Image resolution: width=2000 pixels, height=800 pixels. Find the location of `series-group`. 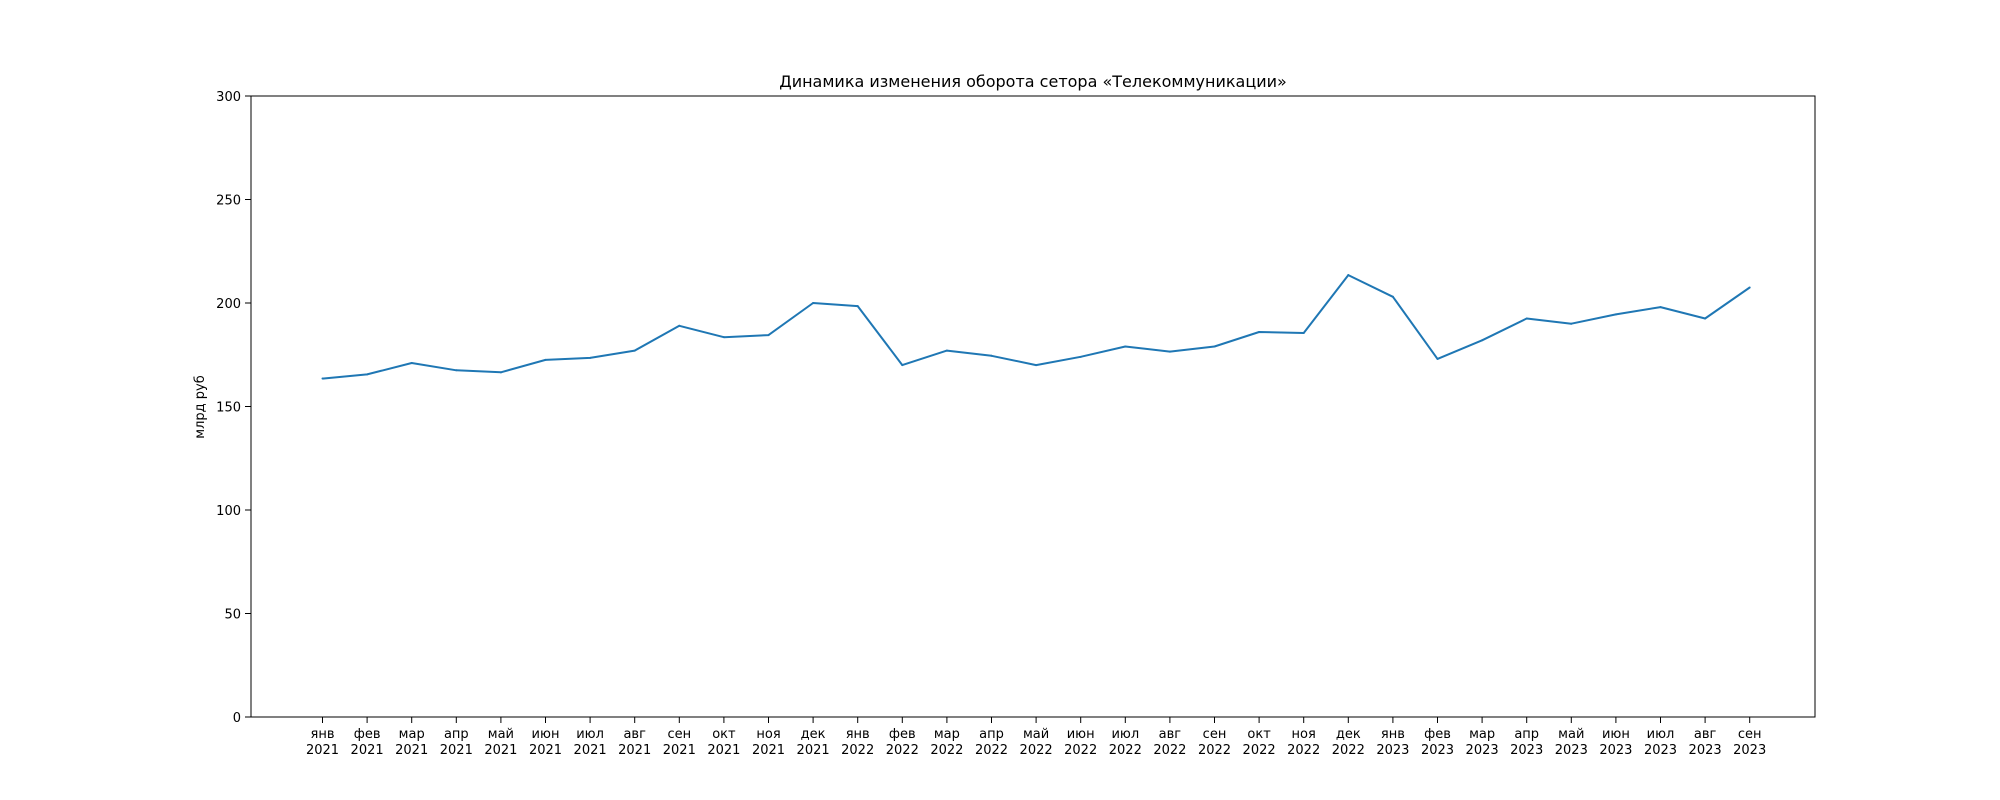

series-group is located at coordinates (1036, 327).